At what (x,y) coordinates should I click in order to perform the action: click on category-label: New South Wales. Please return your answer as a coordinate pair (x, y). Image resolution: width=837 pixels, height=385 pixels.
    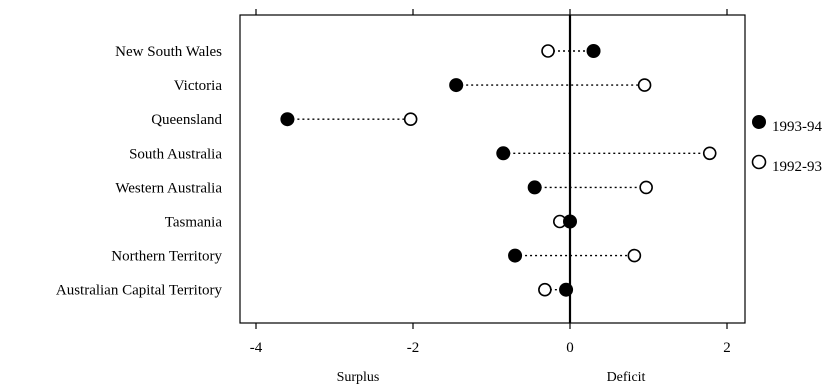
    Looking at the image, I should click on (168, 52).